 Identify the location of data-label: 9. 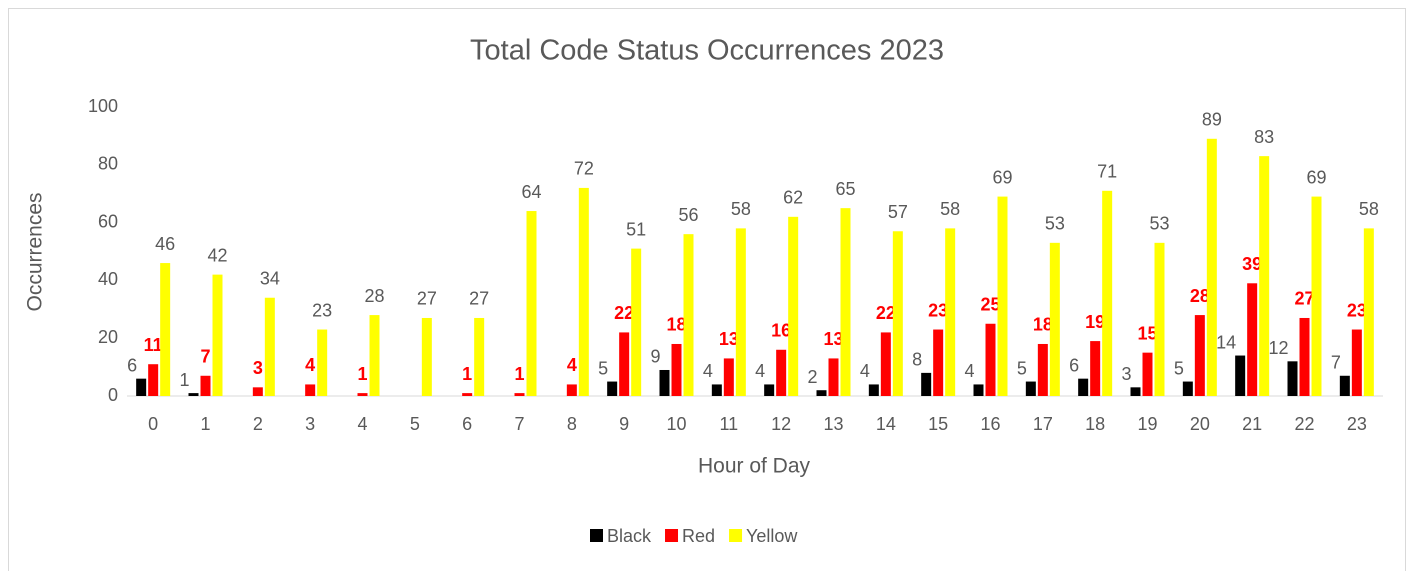
(655, 357).